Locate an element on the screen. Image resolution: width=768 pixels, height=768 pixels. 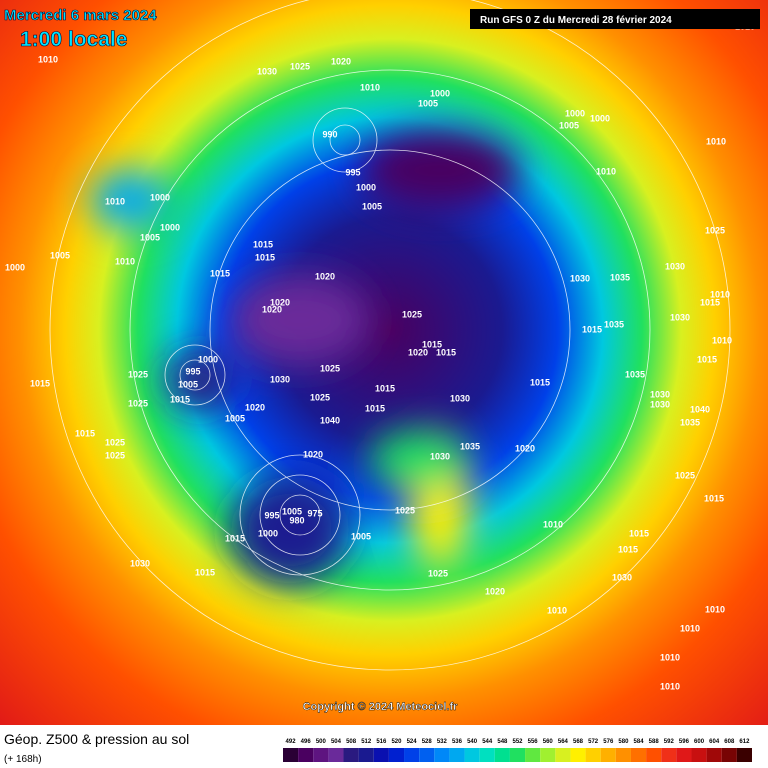
time: 1:00 locale is located at coordinates (73, 39).